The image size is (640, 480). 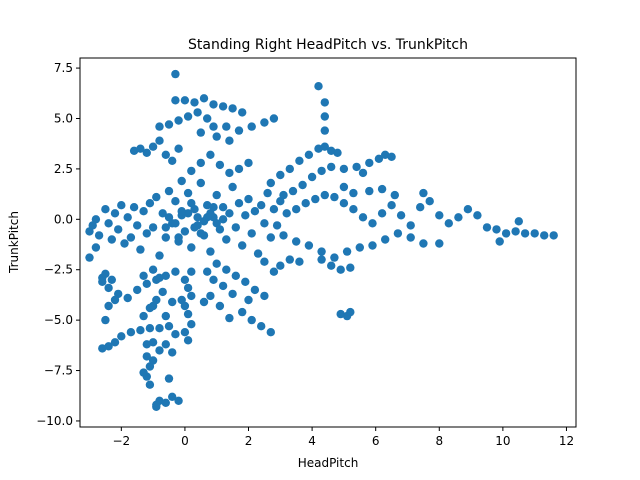 What do you see at coordinates (63, 68) in the screenshot?
I see `y-tick-label: 7.5` at bounding box center [63, 68].